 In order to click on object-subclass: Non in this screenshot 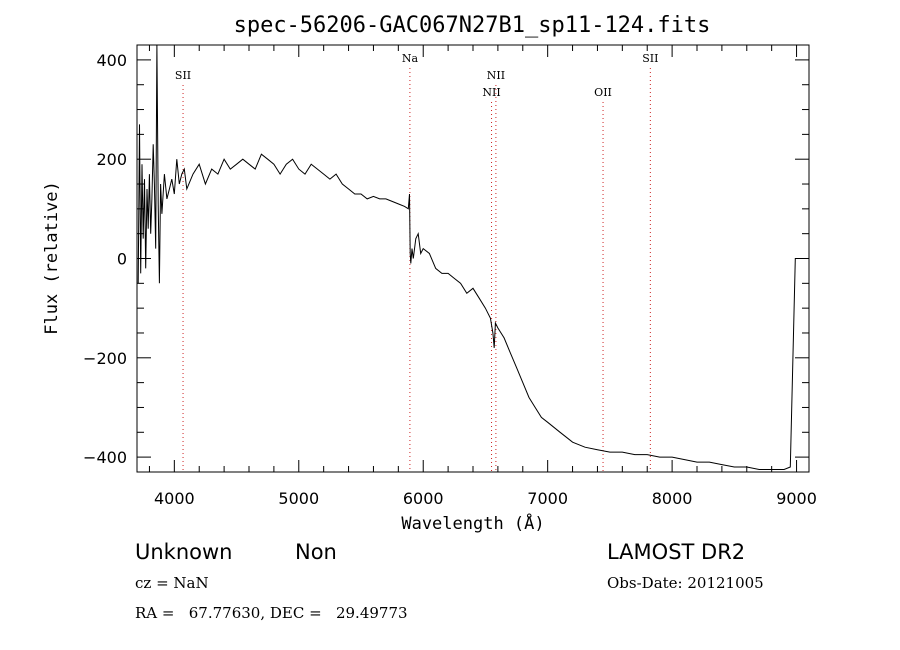, I will do `click(316, 552)`.